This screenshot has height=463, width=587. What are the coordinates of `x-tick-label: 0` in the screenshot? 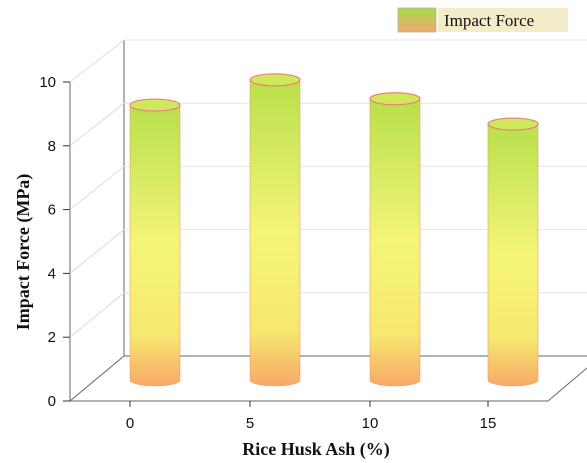 It's located at (130, 423).